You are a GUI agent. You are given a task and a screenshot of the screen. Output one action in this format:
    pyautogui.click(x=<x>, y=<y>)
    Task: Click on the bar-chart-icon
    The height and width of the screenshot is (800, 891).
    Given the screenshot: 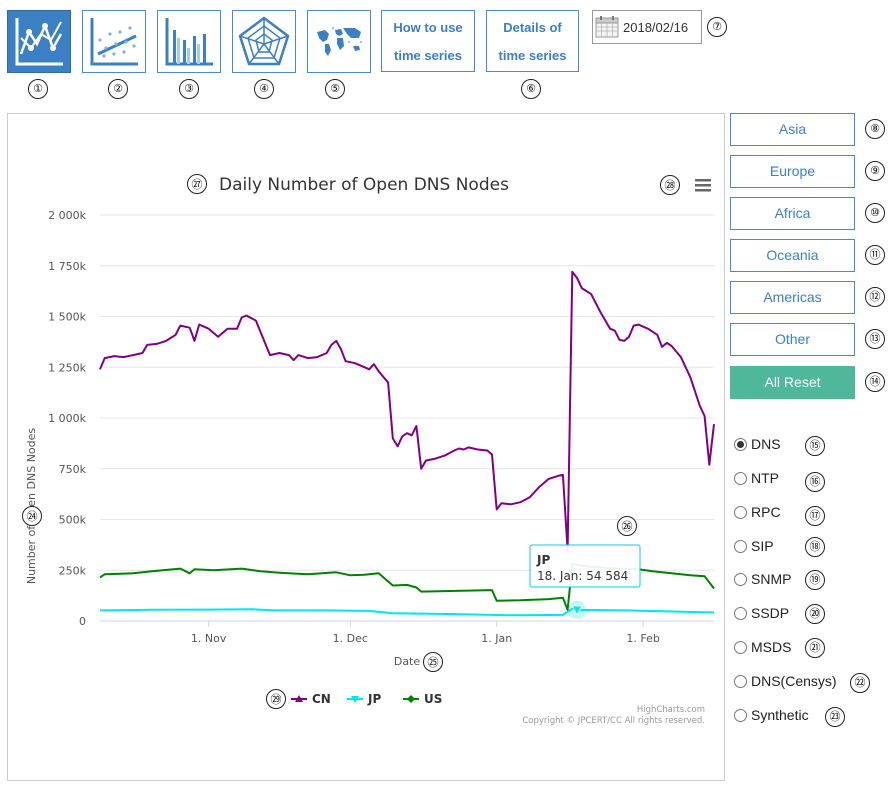 What is the action you would take?
    pyautogui.click(x=189, y=41)
    